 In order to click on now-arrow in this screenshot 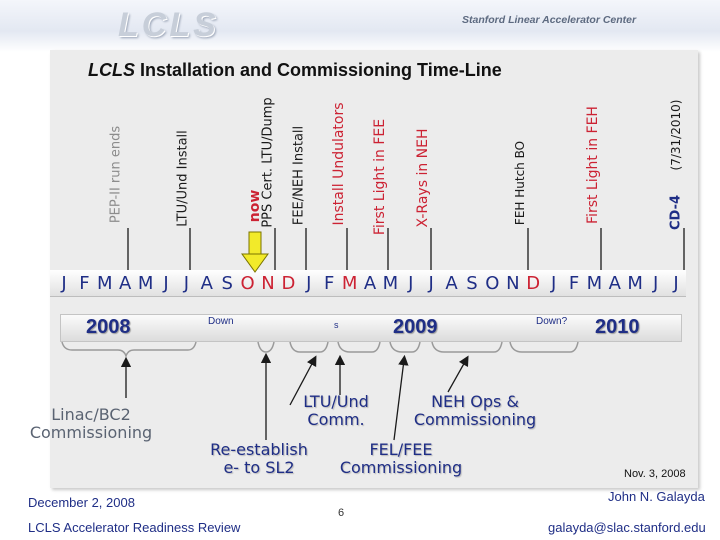, I will do `click(255, 252)`.